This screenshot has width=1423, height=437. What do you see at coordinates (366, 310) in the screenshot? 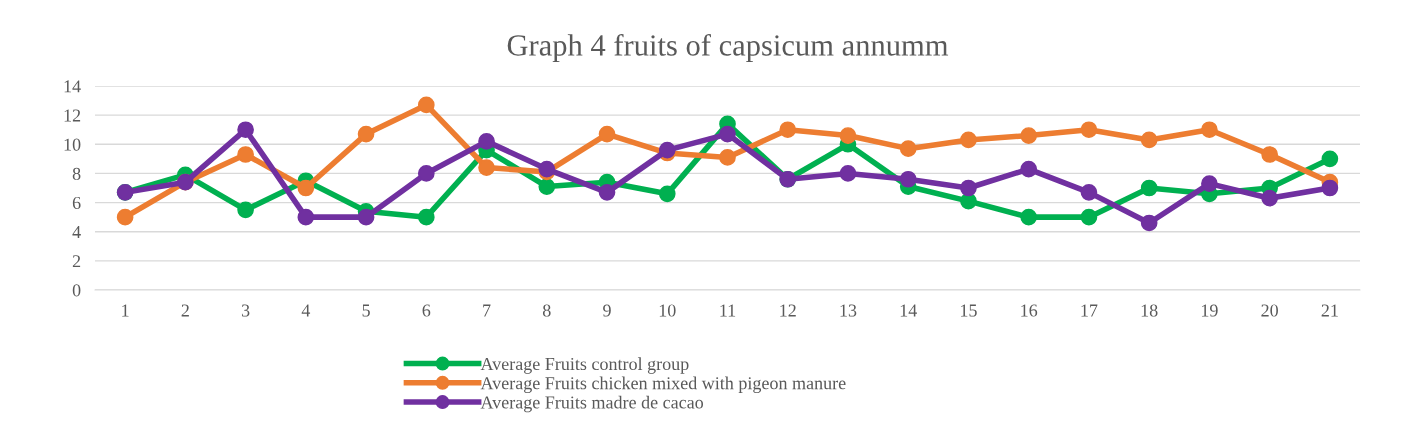
I see `x-tick-label: 5` at bounding box center [366, 310].